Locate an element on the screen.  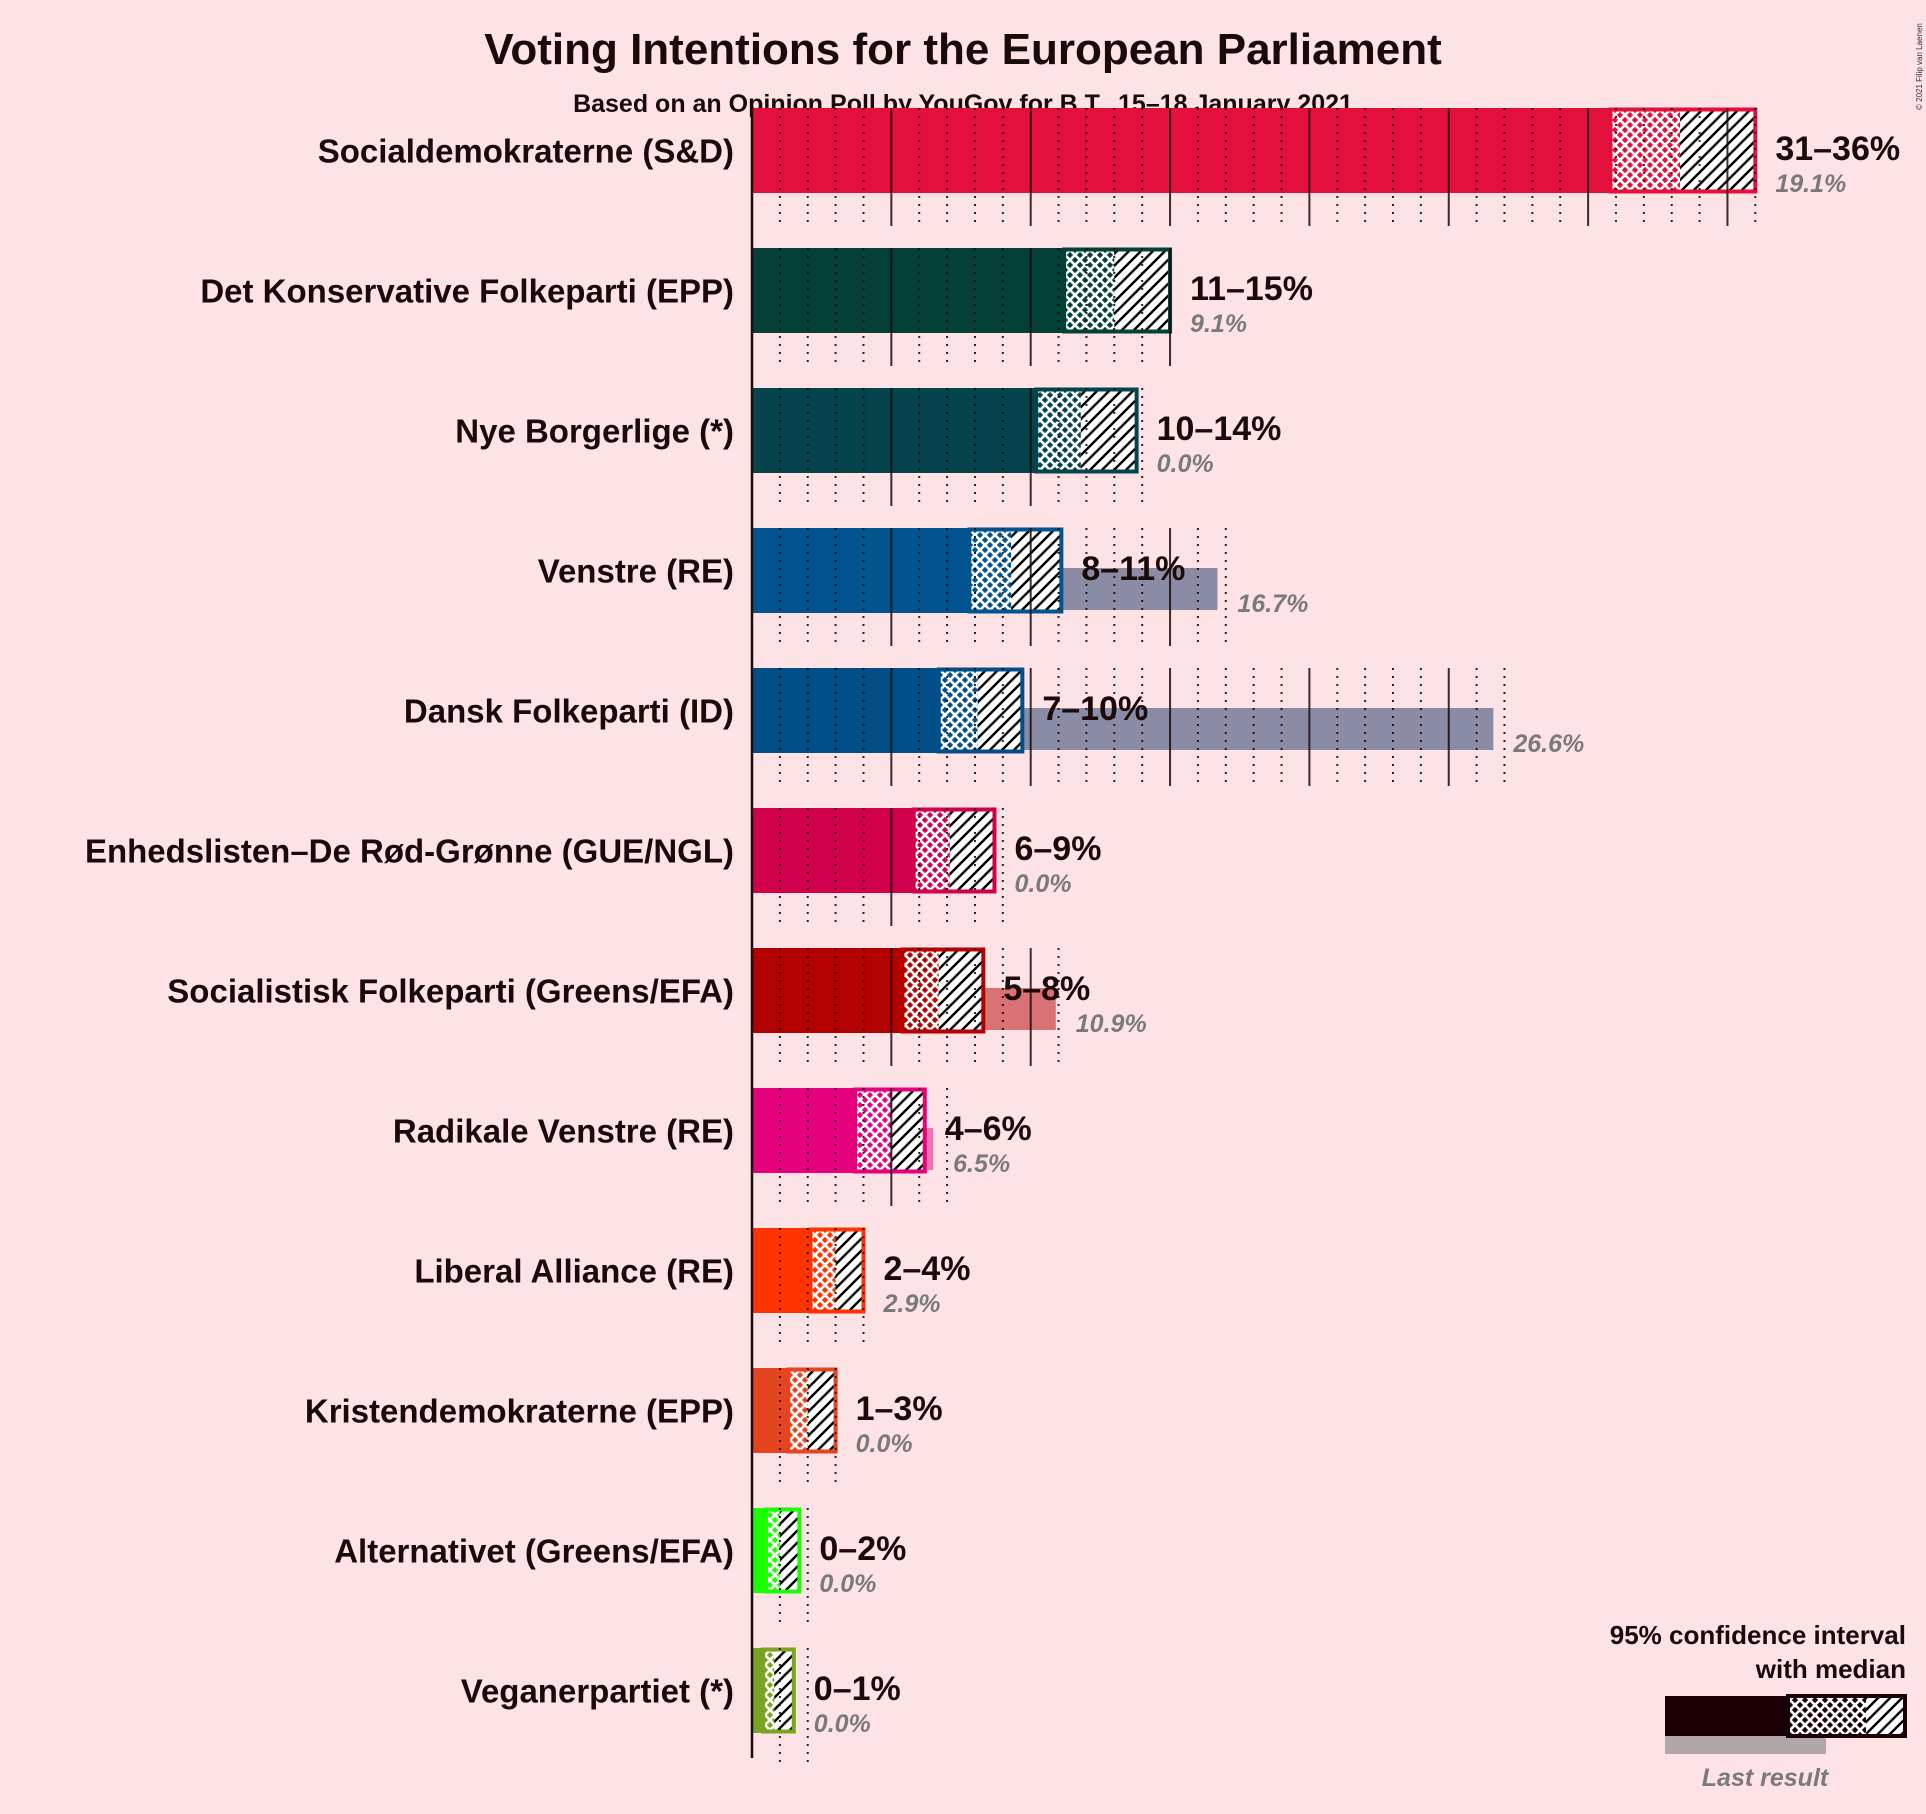
party-label: Nye Borgerlige (*) is located at coordinates (594, 431).